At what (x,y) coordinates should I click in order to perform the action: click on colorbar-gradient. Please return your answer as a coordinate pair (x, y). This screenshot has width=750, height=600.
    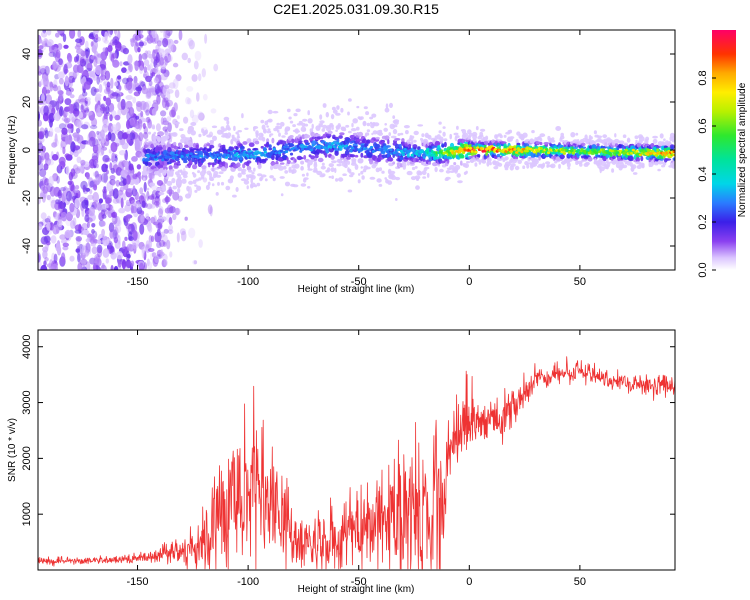
    Looking at the image, I should click on (724, 150).